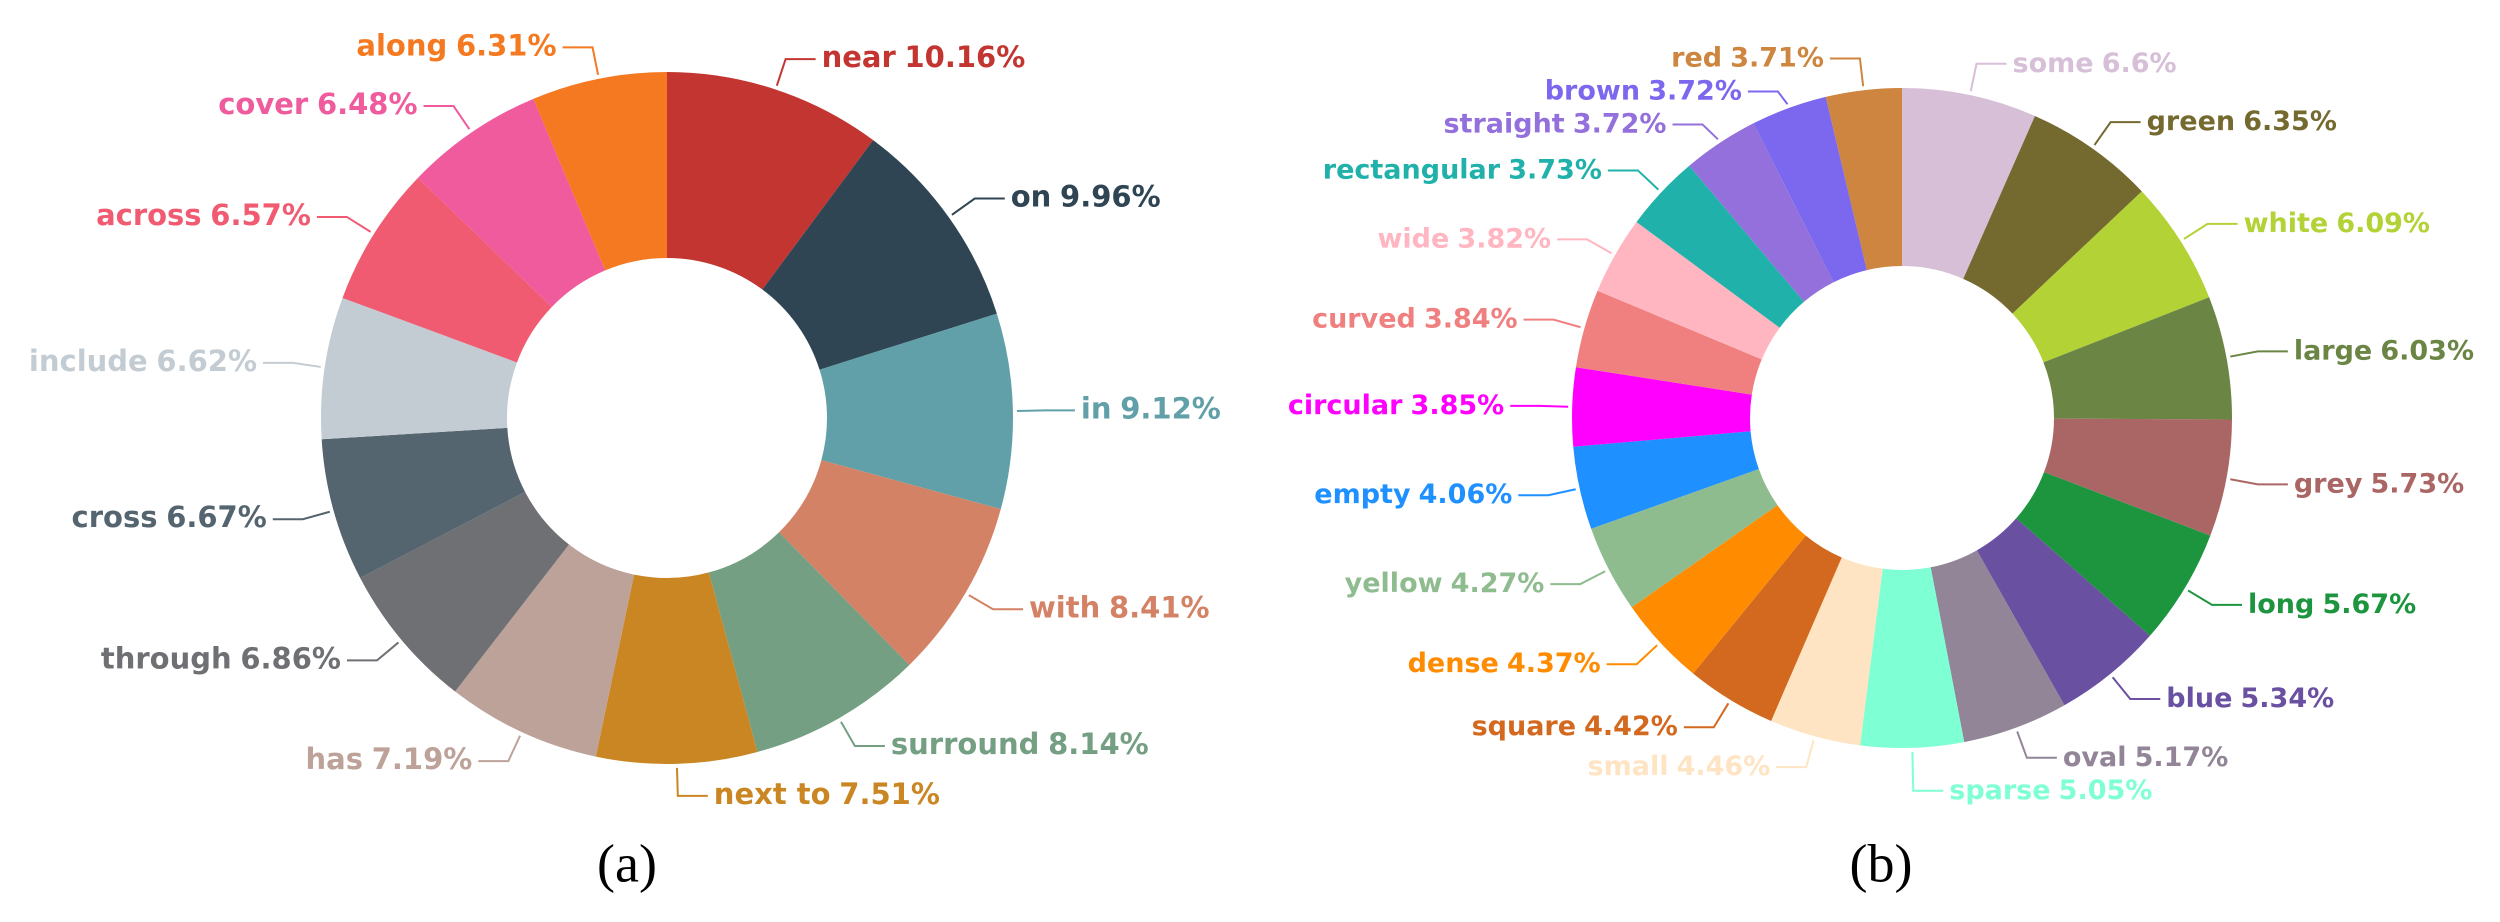 The width and height of the screenshot is (2500, 922). Describe the element at coordinates (2053, 62) in the screenshot. I see `category-name: some` at that location.